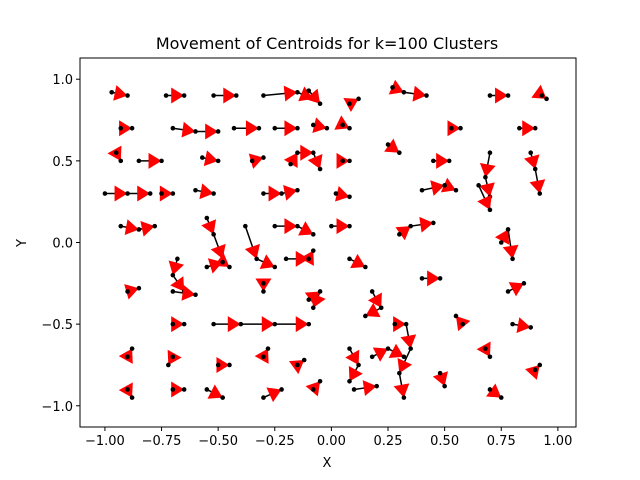 The width and height of the screenshot is (640, 480). What do you see at coordinates (501, 441) in the screenshot?
I see `x-tick-label: 0.75` at bounding box center [501, 441].